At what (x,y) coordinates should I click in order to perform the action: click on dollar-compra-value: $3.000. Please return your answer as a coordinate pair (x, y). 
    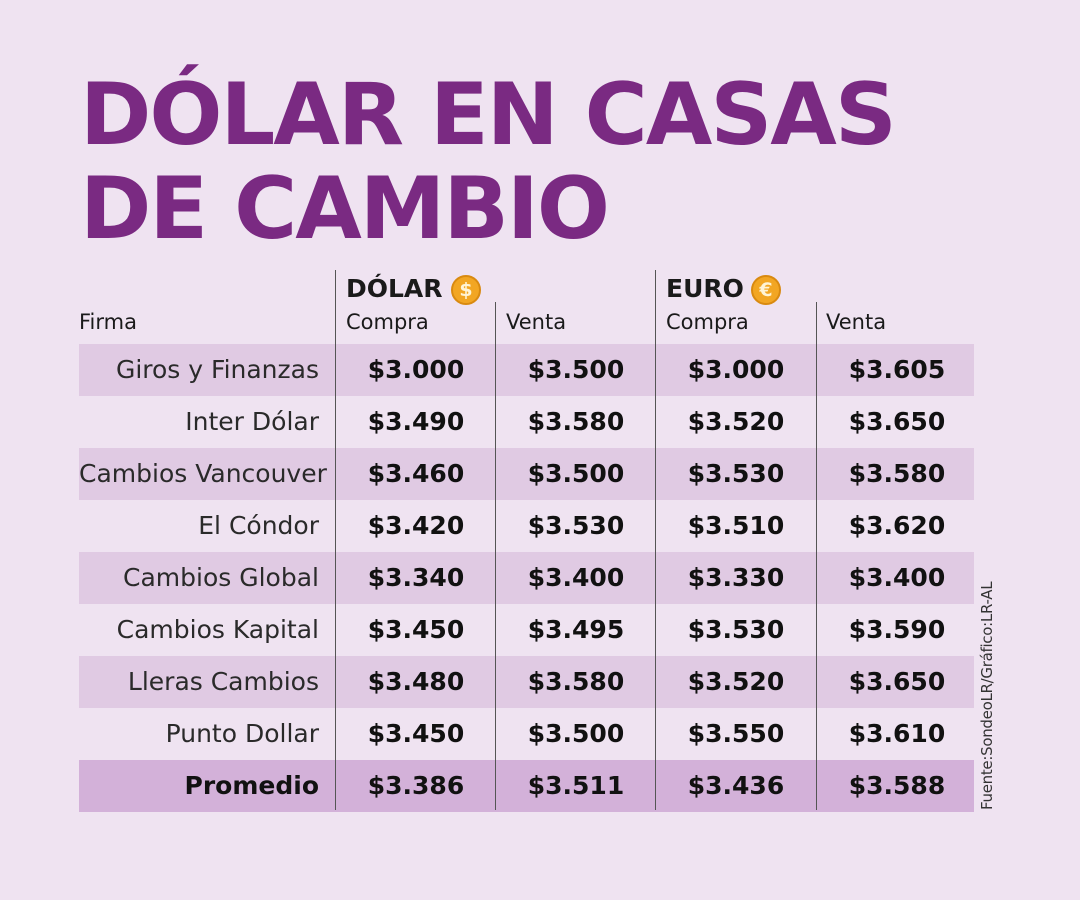
    Looking at the image, I should click on (416, 369).